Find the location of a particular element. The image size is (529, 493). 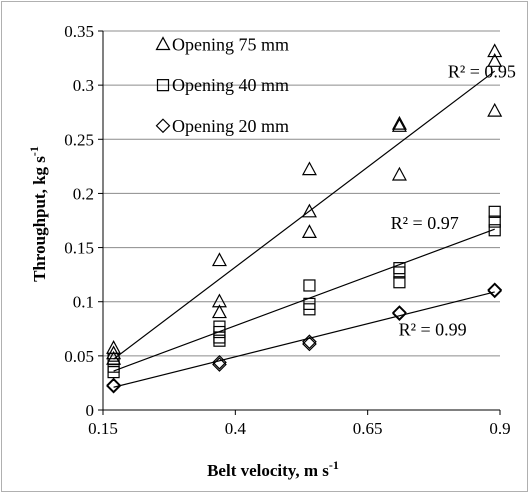

x-axis-title: Belt velocity, m s-1 is located at coordinates (273, 469).